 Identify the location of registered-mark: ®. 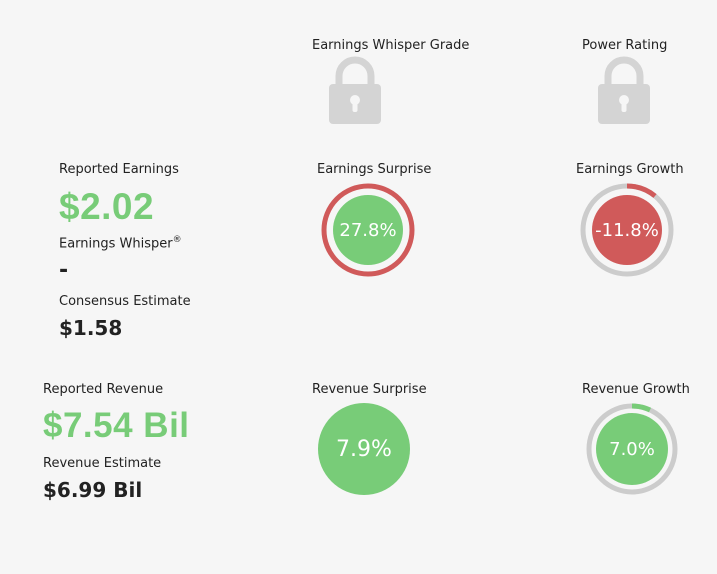
(177, 240).